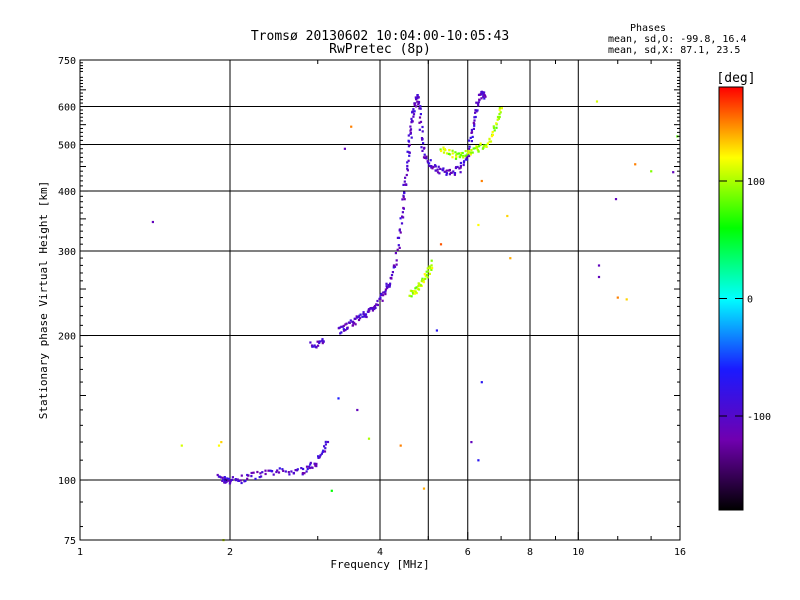  Describe the element at coordinates (468, 552) in the screenshot. I see `x-tick-label: 6` at that location.